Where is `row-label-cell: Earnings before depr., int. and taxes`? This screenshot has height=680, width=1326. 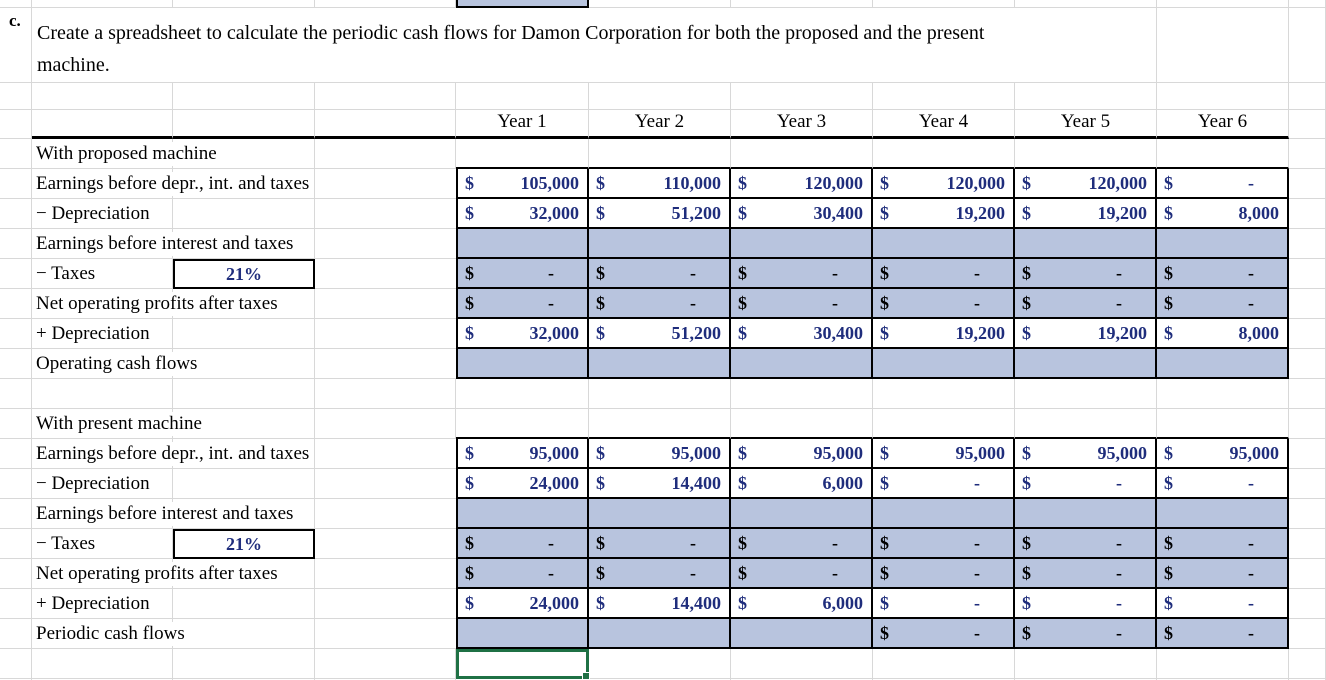
row-label-cell: Earnings before depr., int. and taxes is located at coordinates (173, 454).